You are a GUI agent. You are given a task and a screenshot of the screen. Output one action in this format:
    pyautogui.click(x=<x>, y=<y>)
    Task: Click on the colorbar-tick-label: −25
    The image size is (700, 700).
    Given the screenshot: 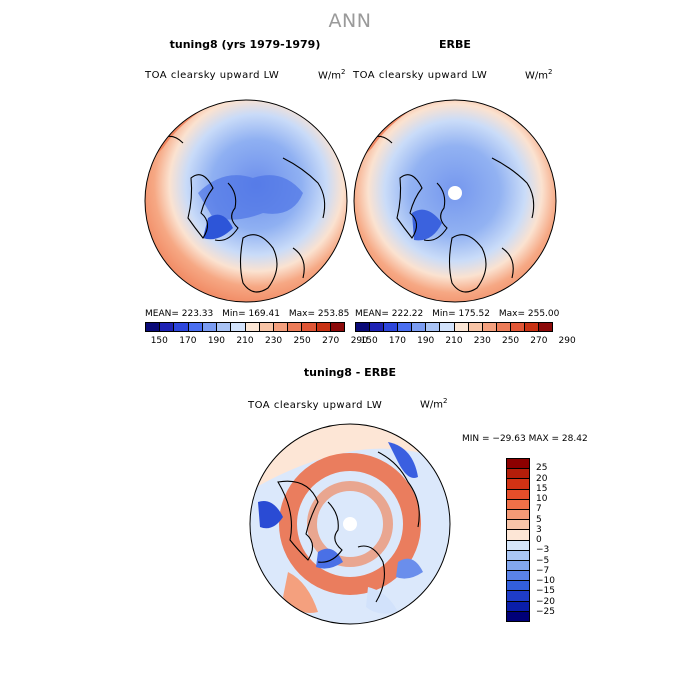 What is the action you would take?
    pyautogui.click(x=545, y=611)
    